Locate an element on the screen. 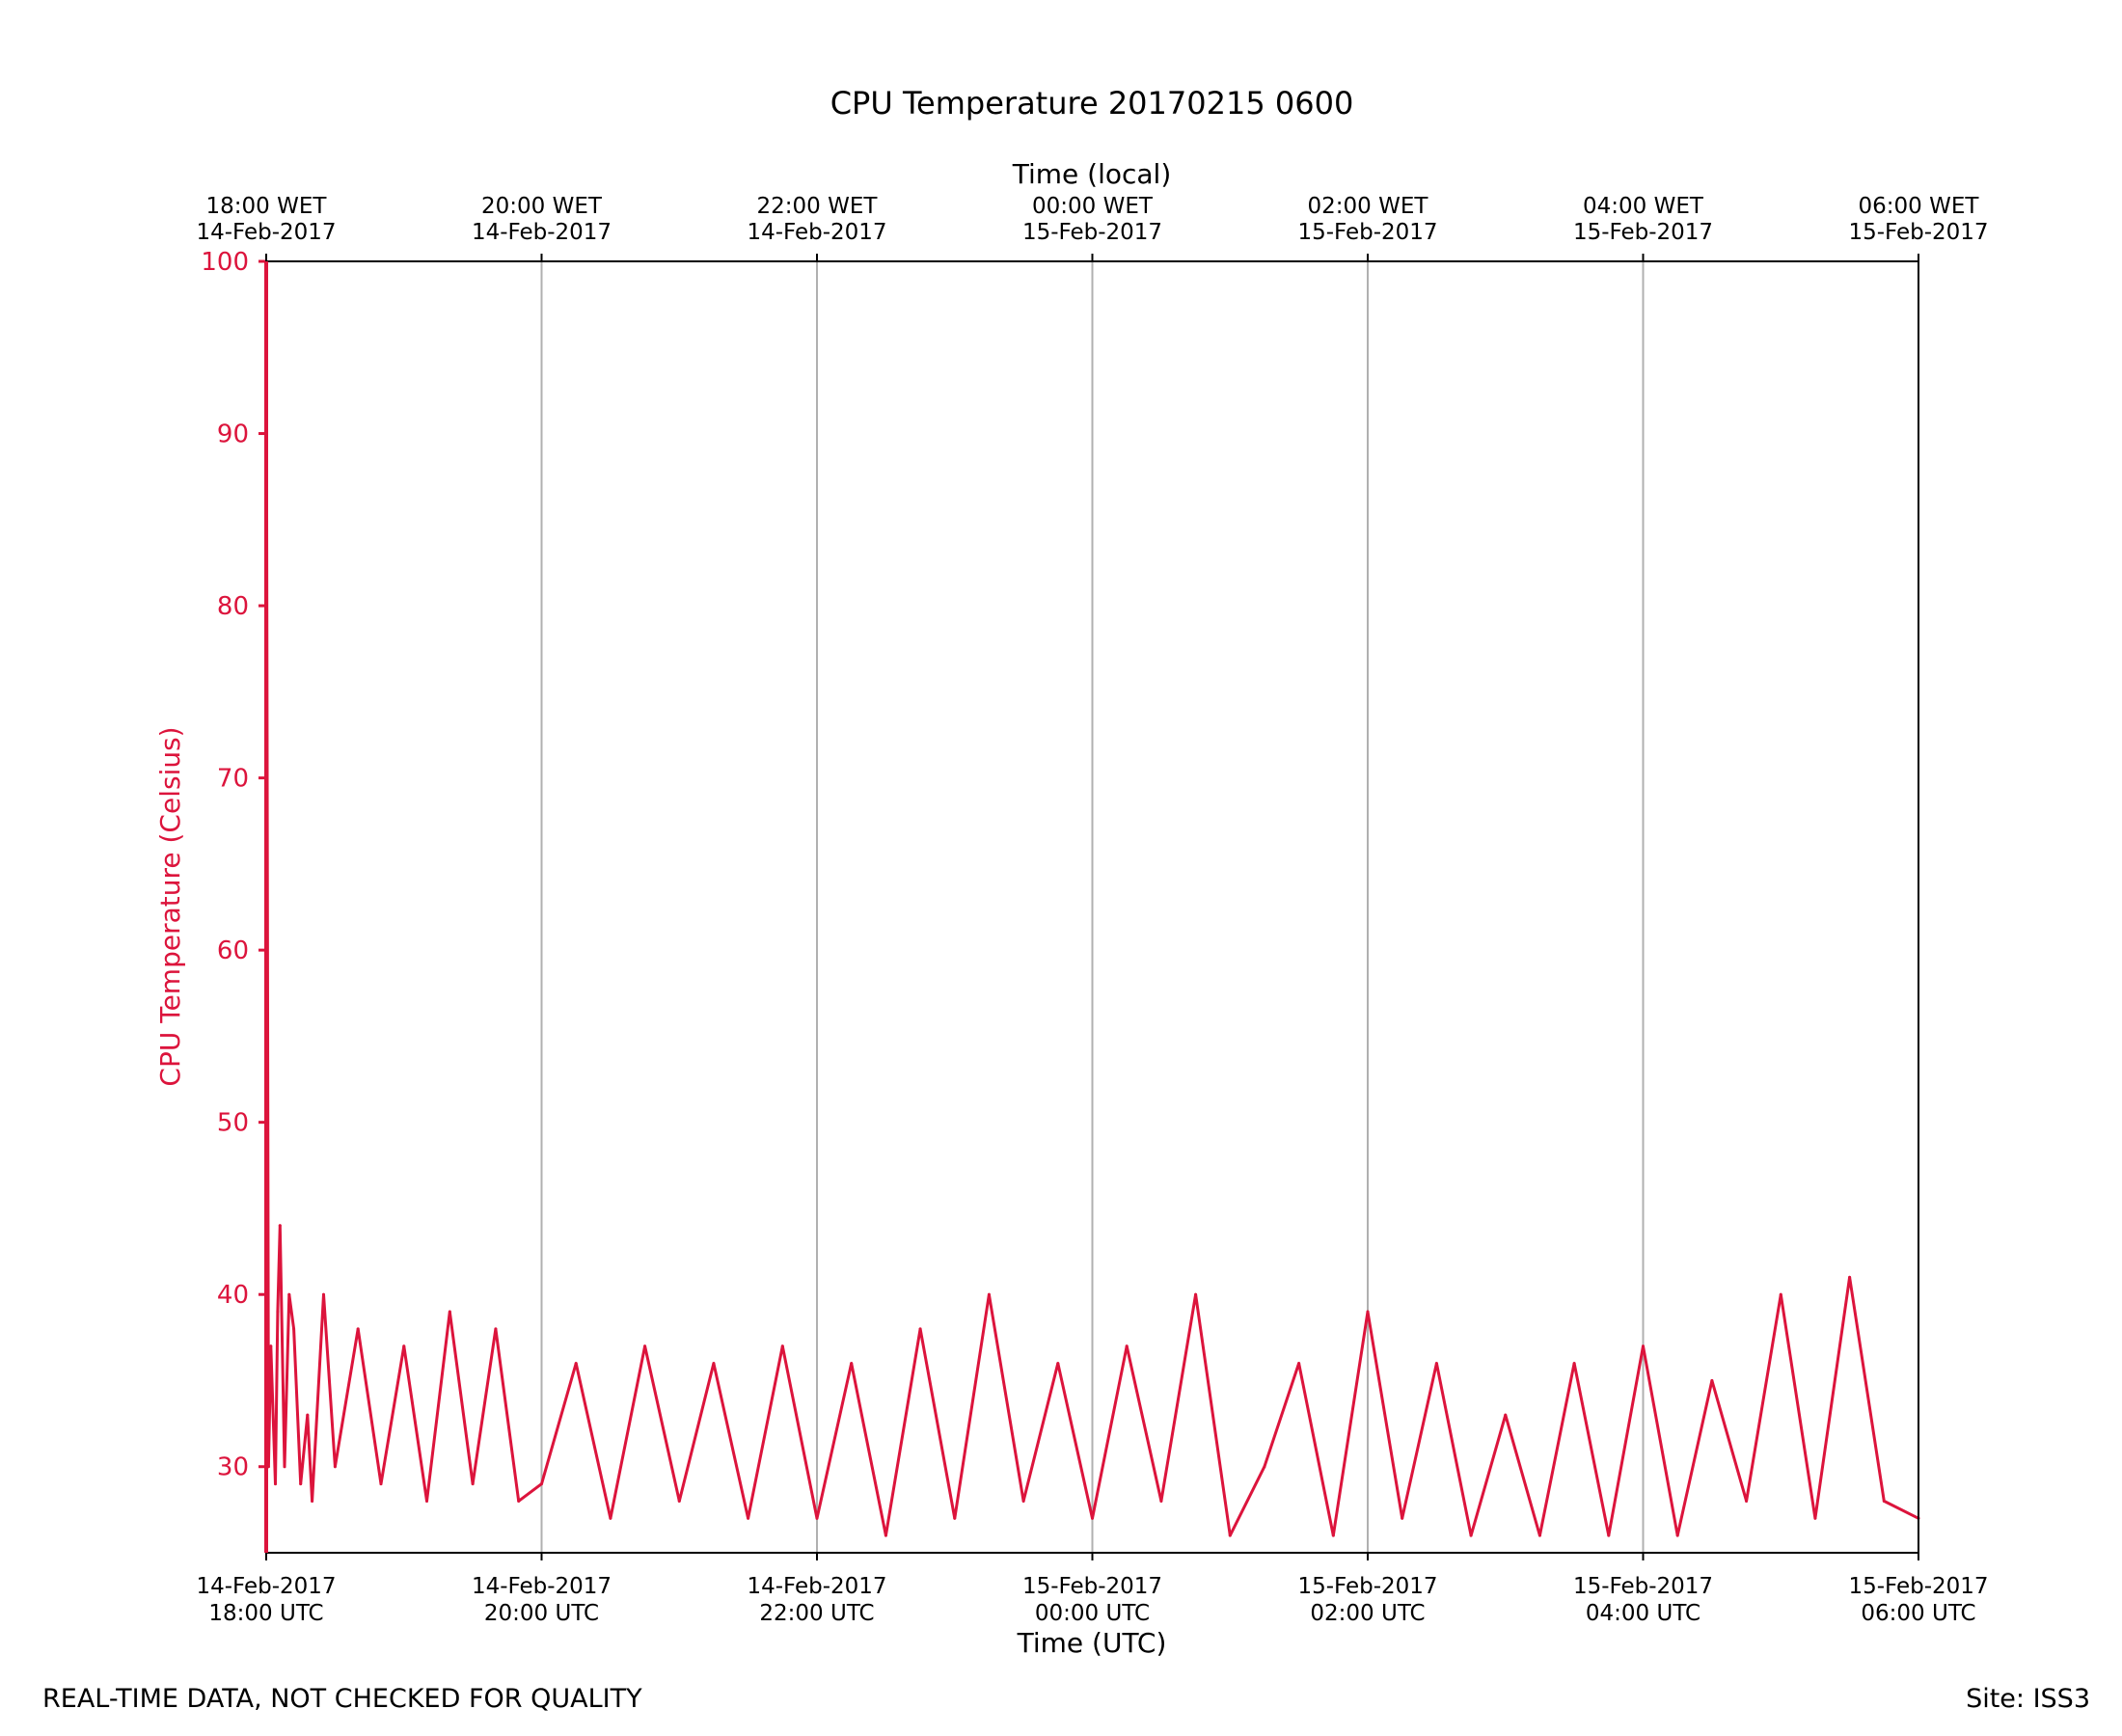 The width and height of the screenshot is (2122, 1736). y-ticks: 30 40 50 60 70 80 90 100 is located at coordinates (234, 865).